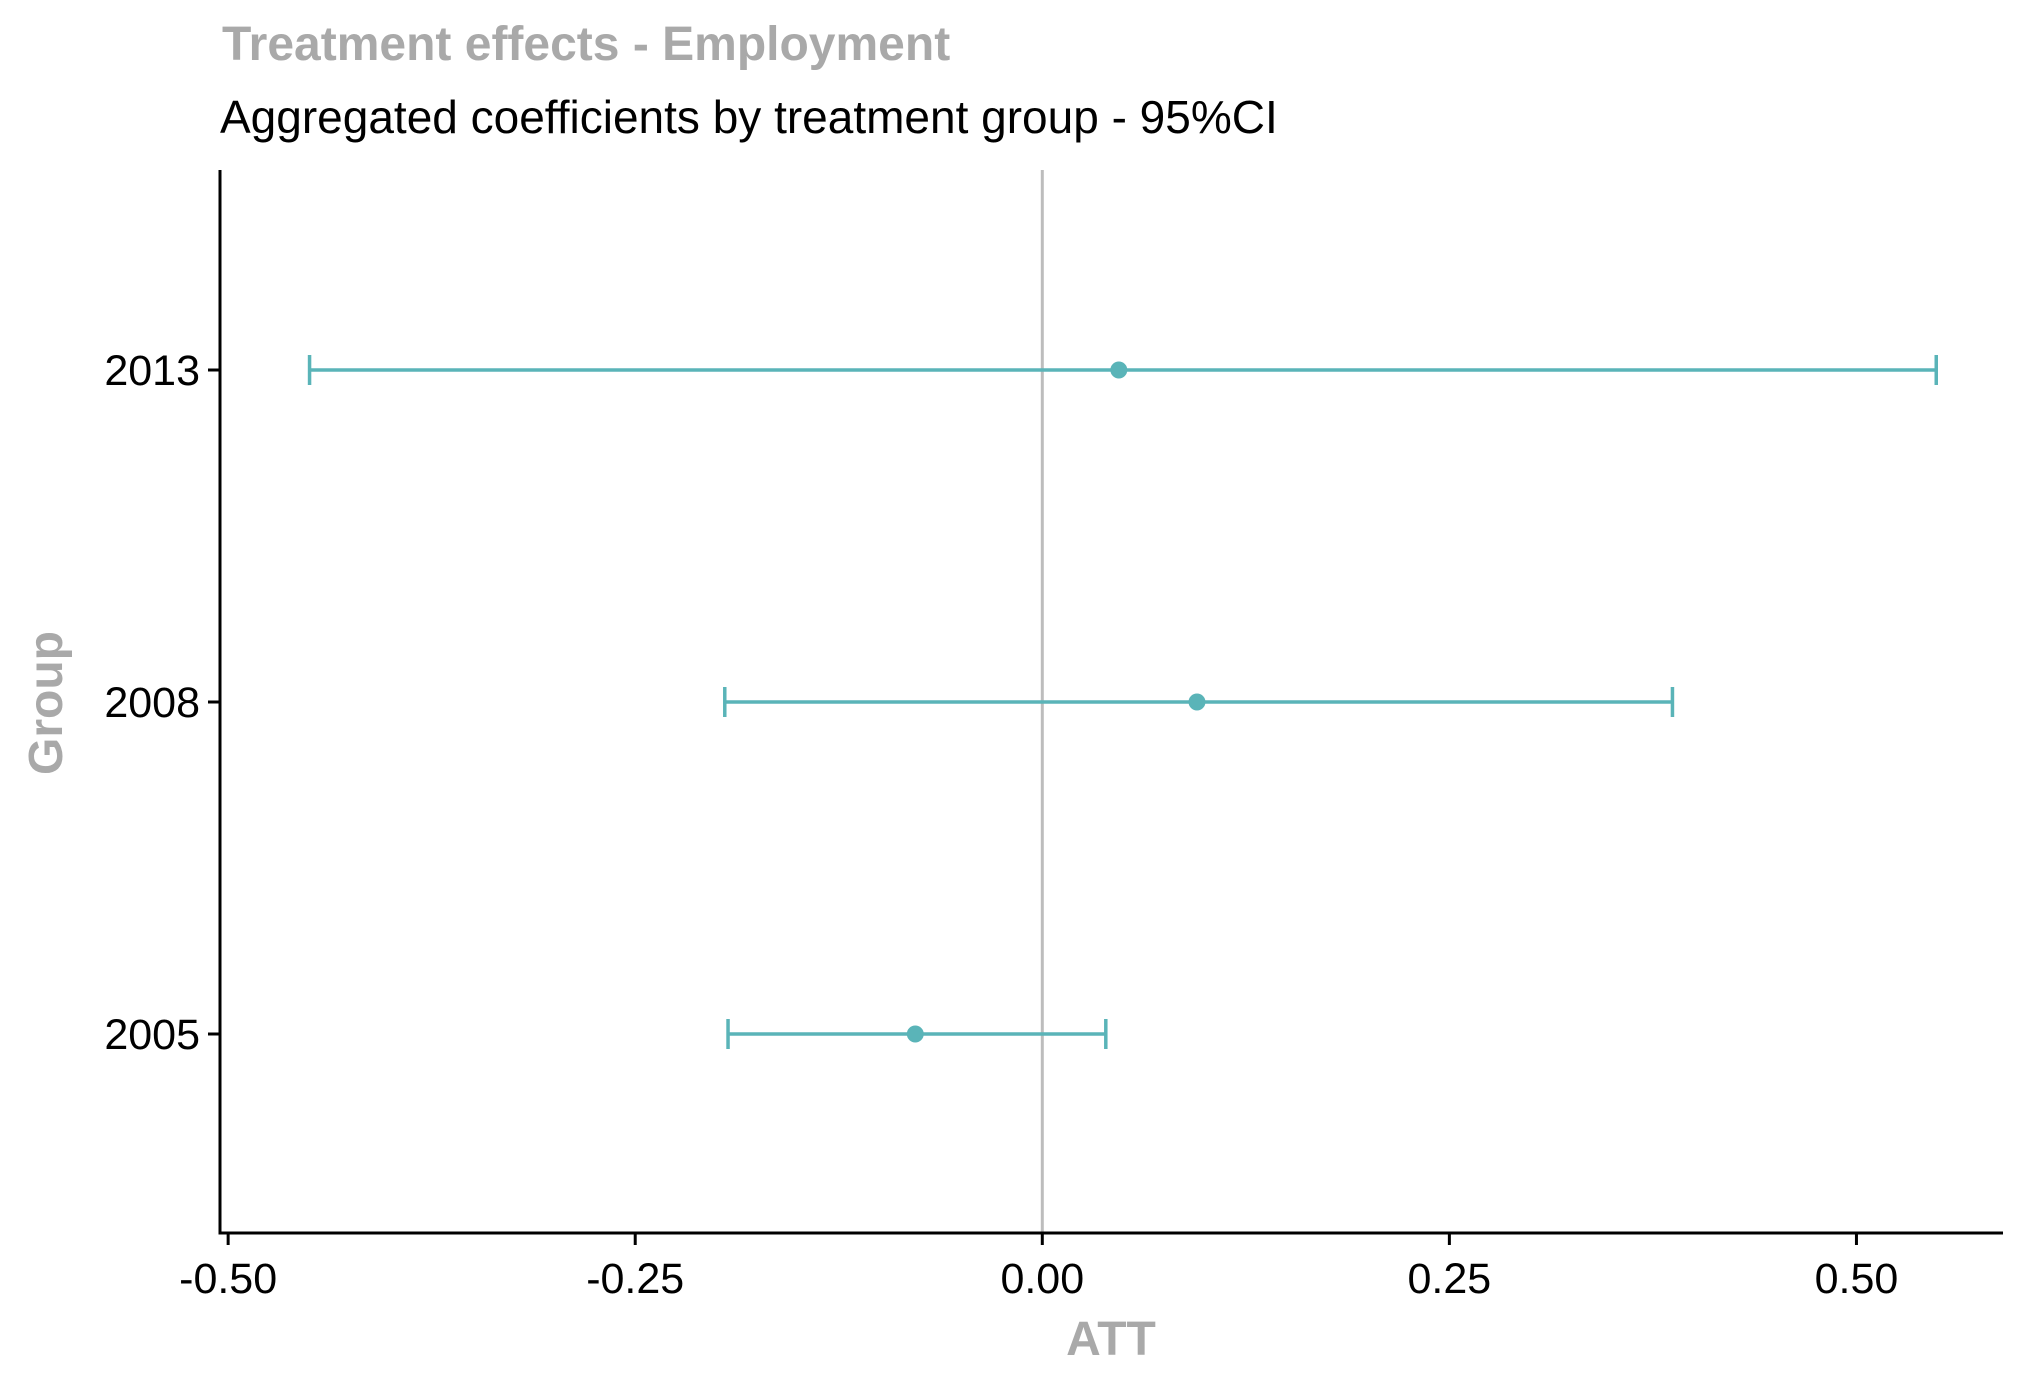 This screenshot has height=1381, width=2018. Describe the element at coordinates (228, 1279) in the screenshot. I see `x-tick-label: -0.50` at that location.